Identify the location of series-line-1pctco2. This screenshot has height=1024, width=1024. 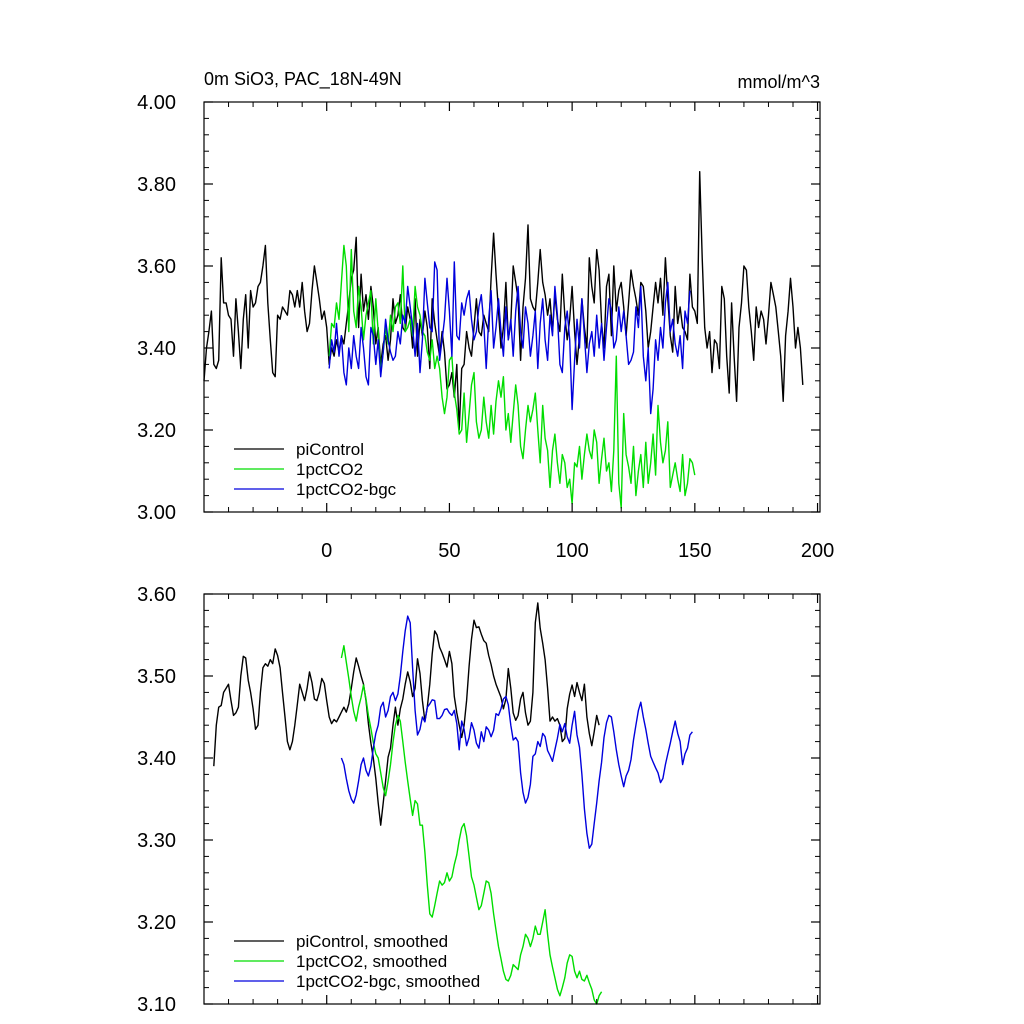
(512, 376).